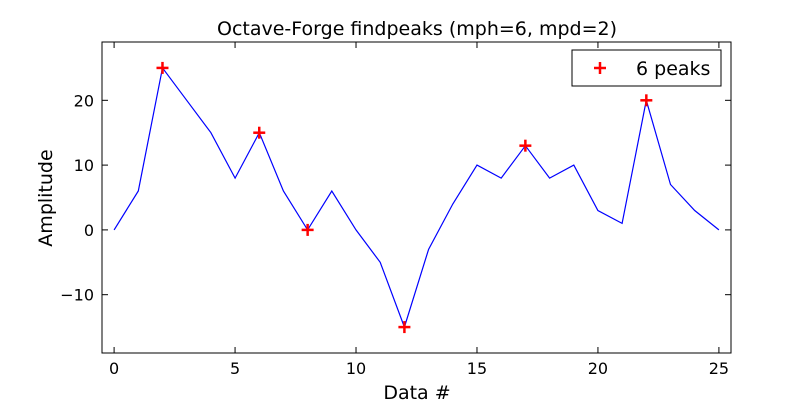 The width and height of the screenshot is (812, 412). Describe the element at coordinates (84, 100) in the screenshot. I see `y-tick-label: 20` at that location.